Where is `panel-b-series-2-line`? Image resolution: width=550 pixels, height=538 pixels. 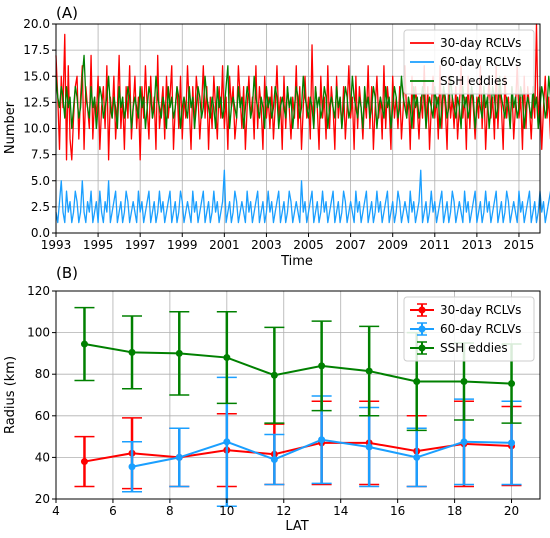
panel-b-series-2-line is located at coordinates (298, 364).